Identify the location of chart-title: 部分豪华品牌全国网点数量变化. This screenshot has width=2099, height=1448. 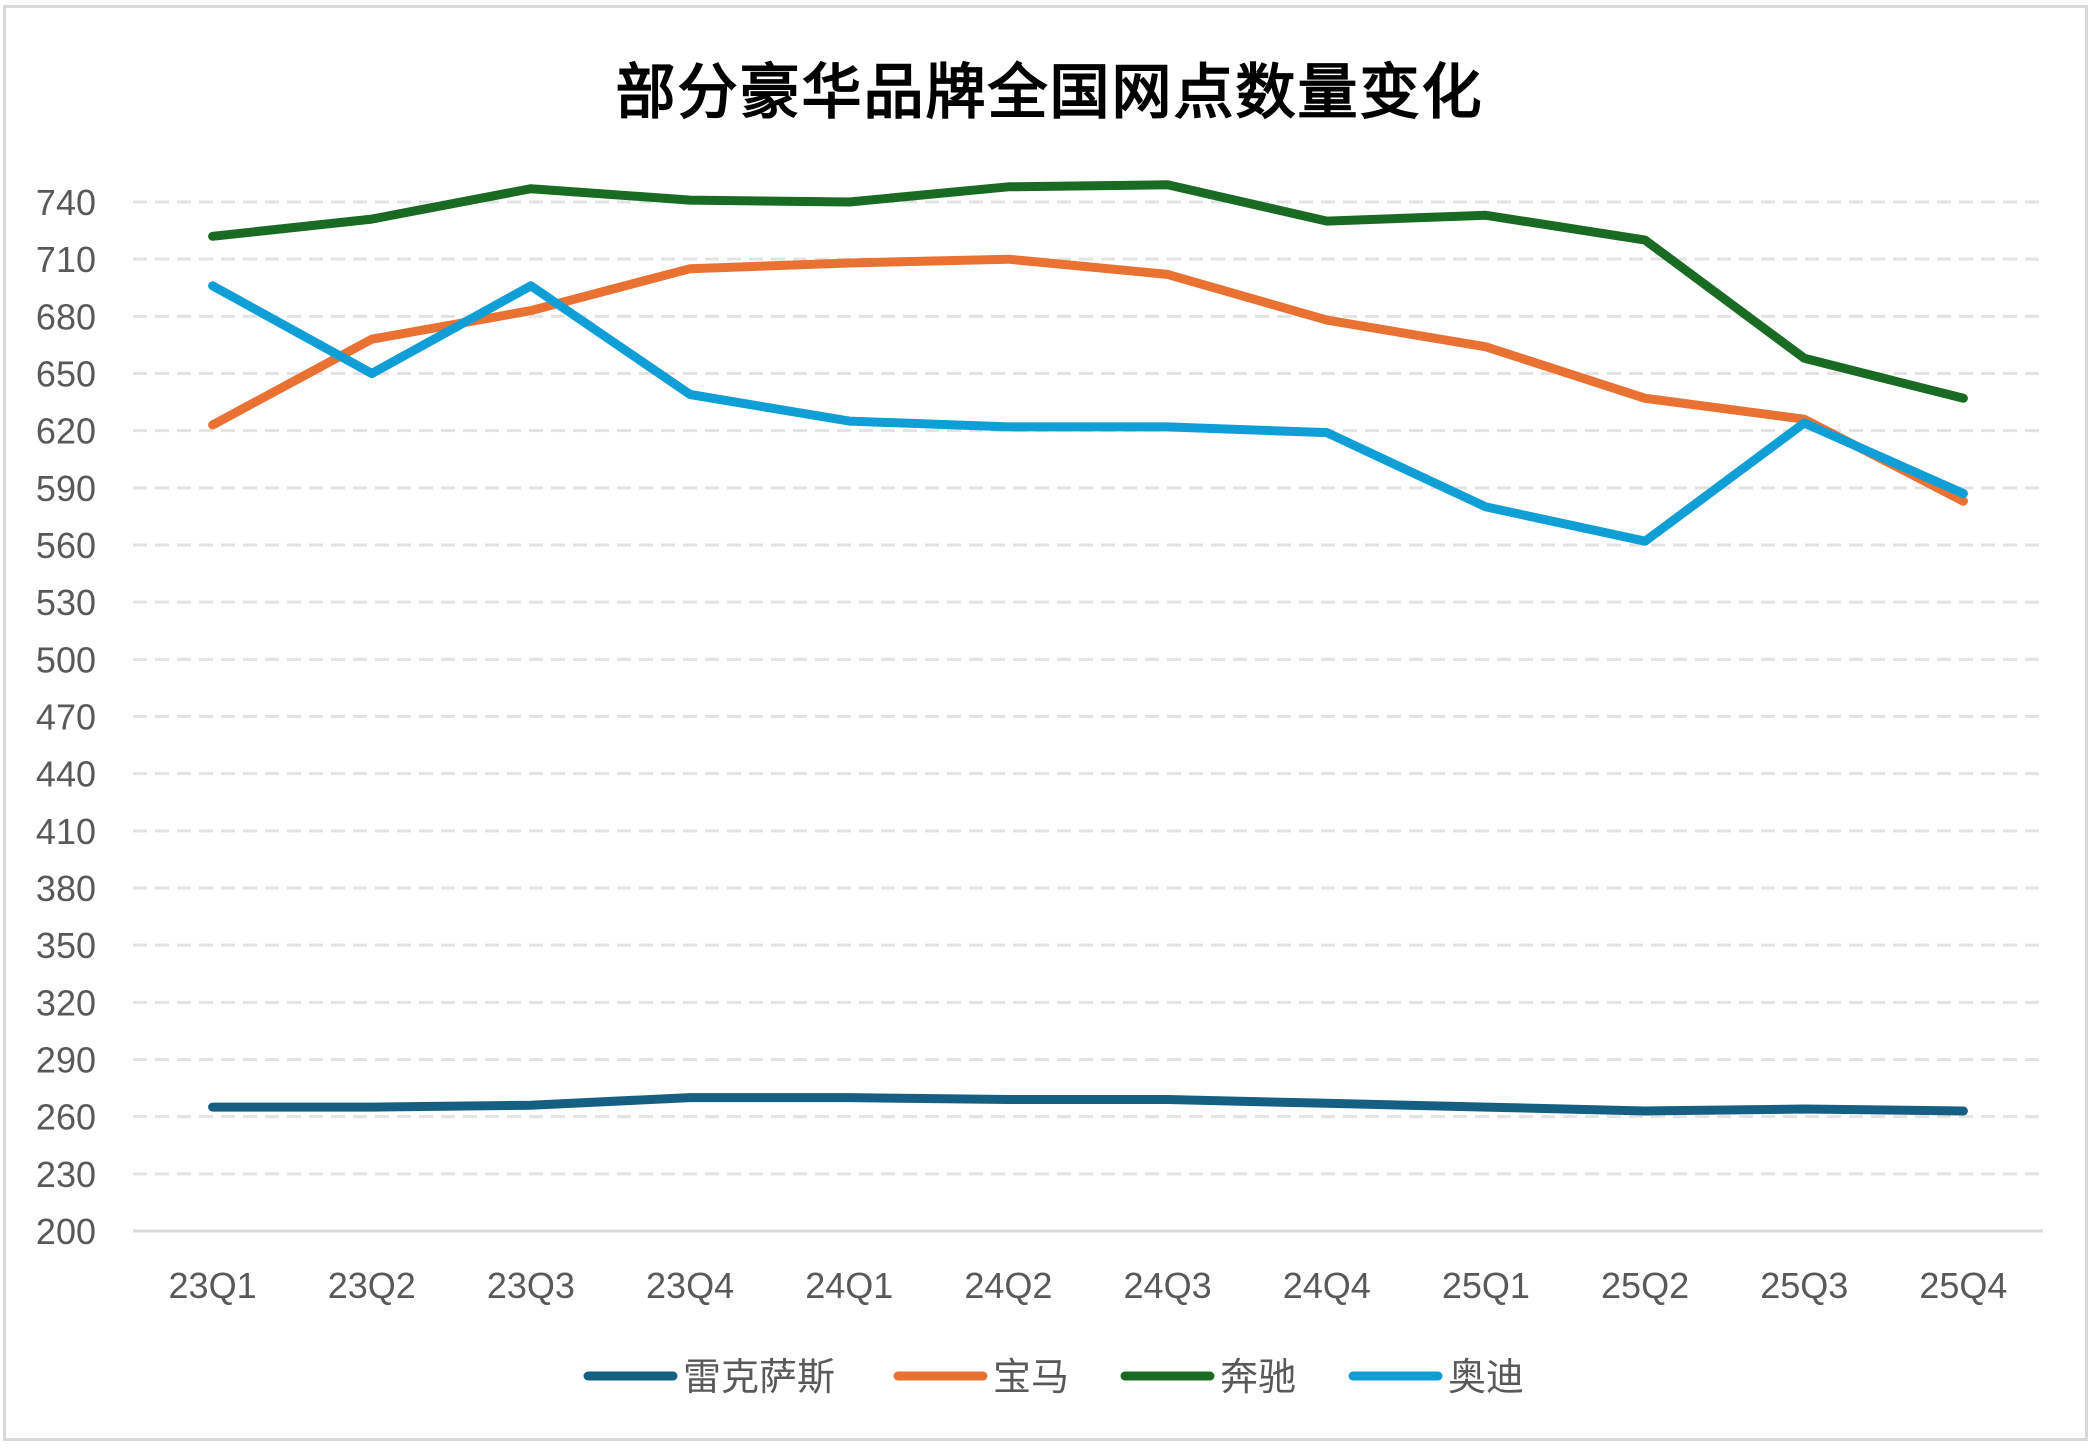
(1049, 93).